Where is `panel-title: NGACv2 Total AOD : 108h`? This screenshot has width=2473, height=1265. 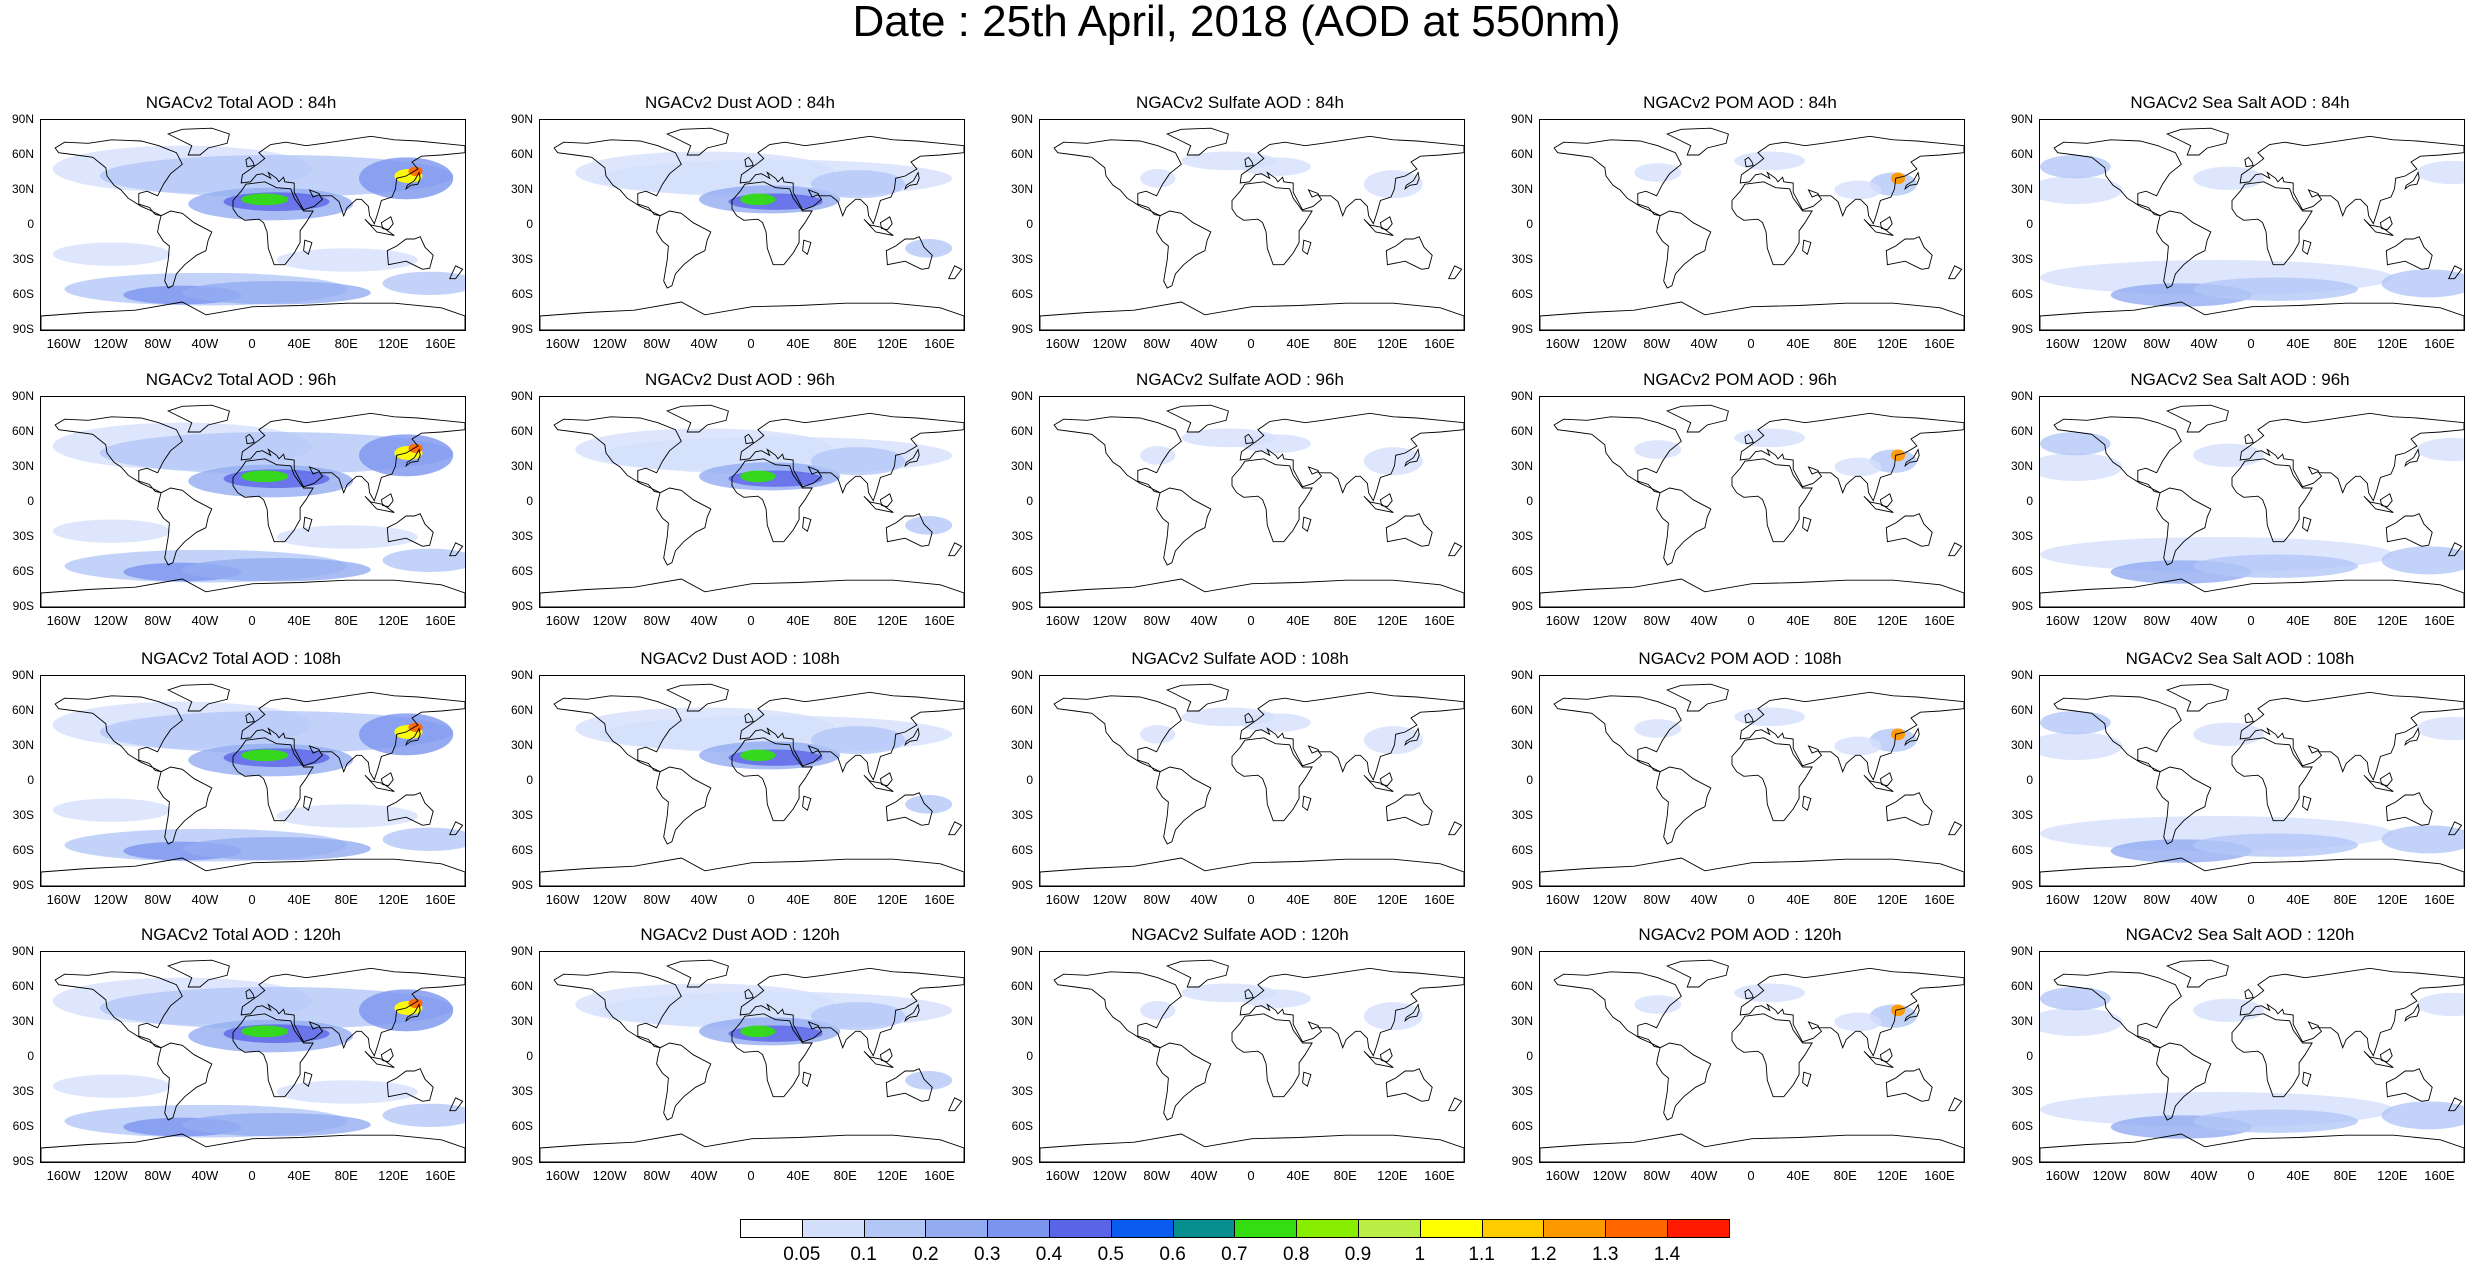
panel-title: NGACv2 Total AOD : 108h is located at coordinates (240, 658).